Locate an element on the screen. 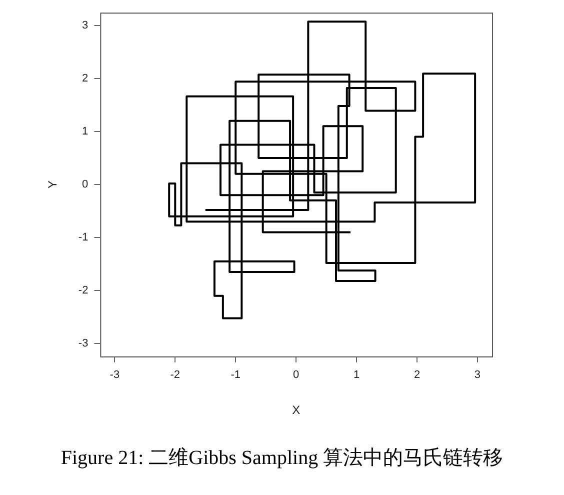 This screenshot has width=564, height=495. y-tick-label: -3 is located at coordinates (83, 344).